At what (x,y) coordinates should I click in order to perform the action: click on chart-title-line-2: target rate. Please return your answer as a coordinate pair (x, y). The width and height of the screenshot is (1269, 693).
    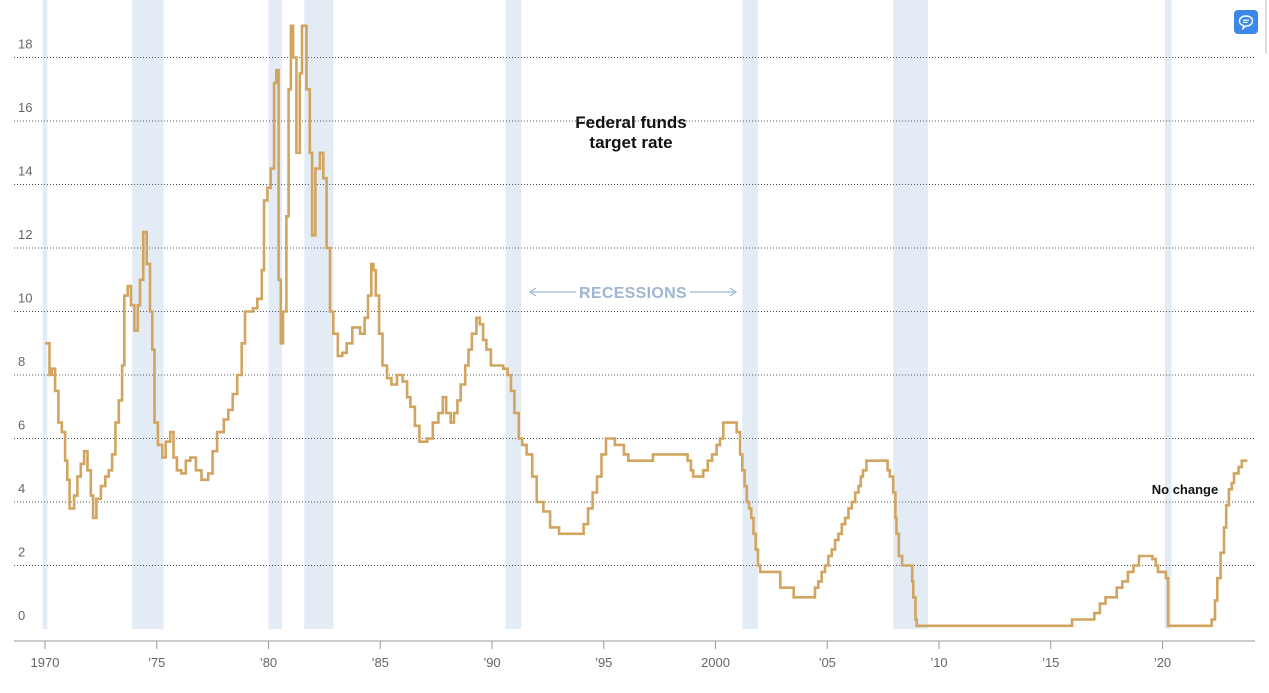
    Looking at the image, I should click on (630, 142).